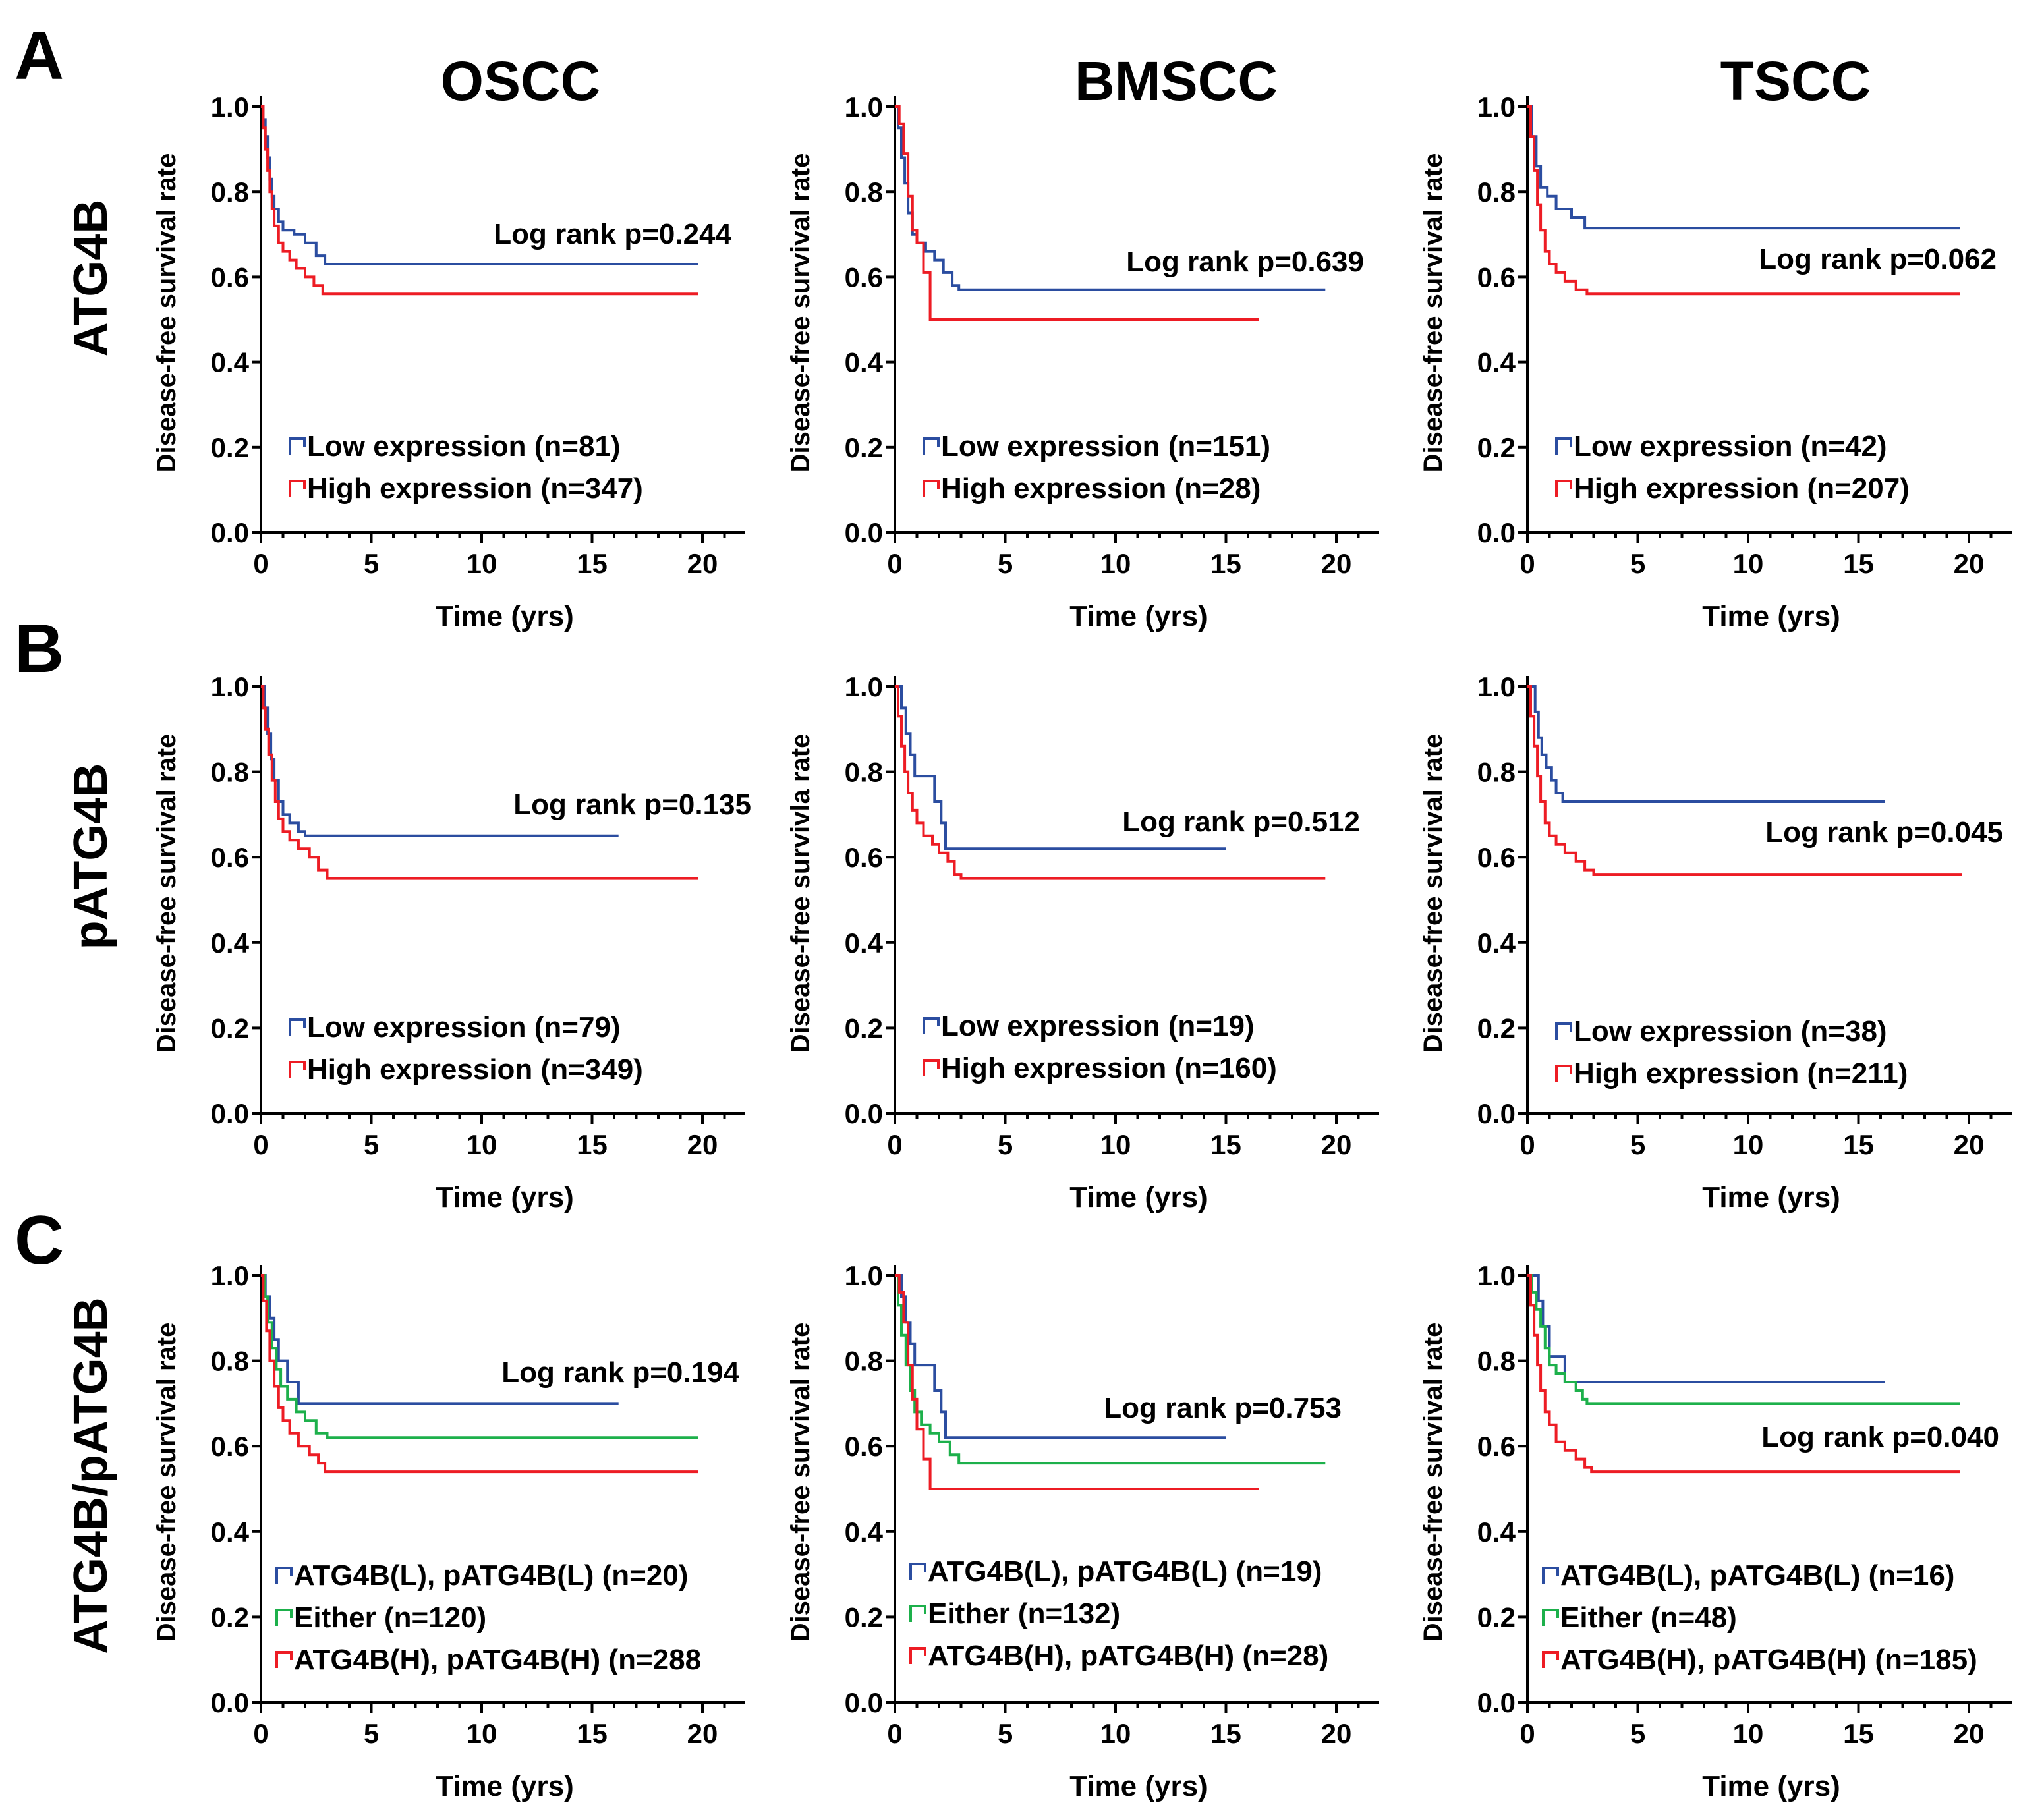  Describe the element at coordinates (390, 1617) in the screenshot. I see `legend-entry: Either (n=120)` at that location.